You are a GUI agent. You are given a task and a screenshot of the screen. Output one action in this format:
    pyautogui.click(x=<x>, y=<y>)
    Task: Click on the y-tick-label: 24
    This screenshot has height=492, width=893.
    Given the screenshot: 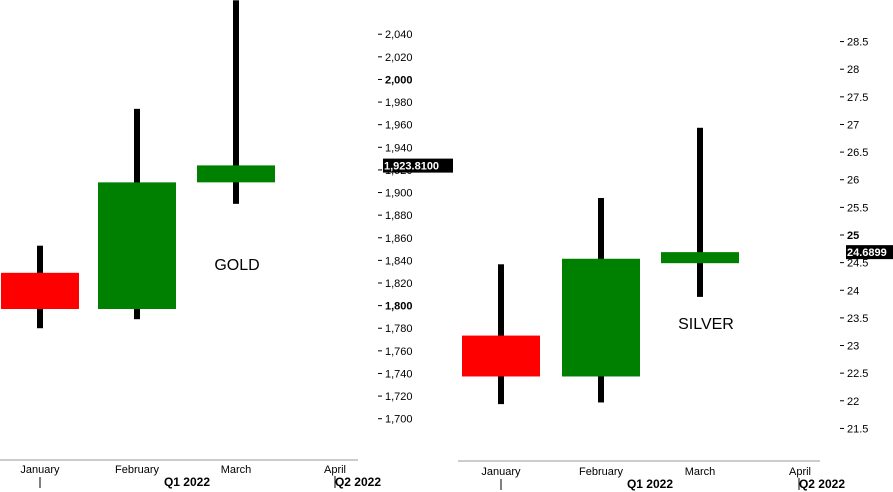 What is the action you would take?
    pyautogui.click(x=853, y=291)
    